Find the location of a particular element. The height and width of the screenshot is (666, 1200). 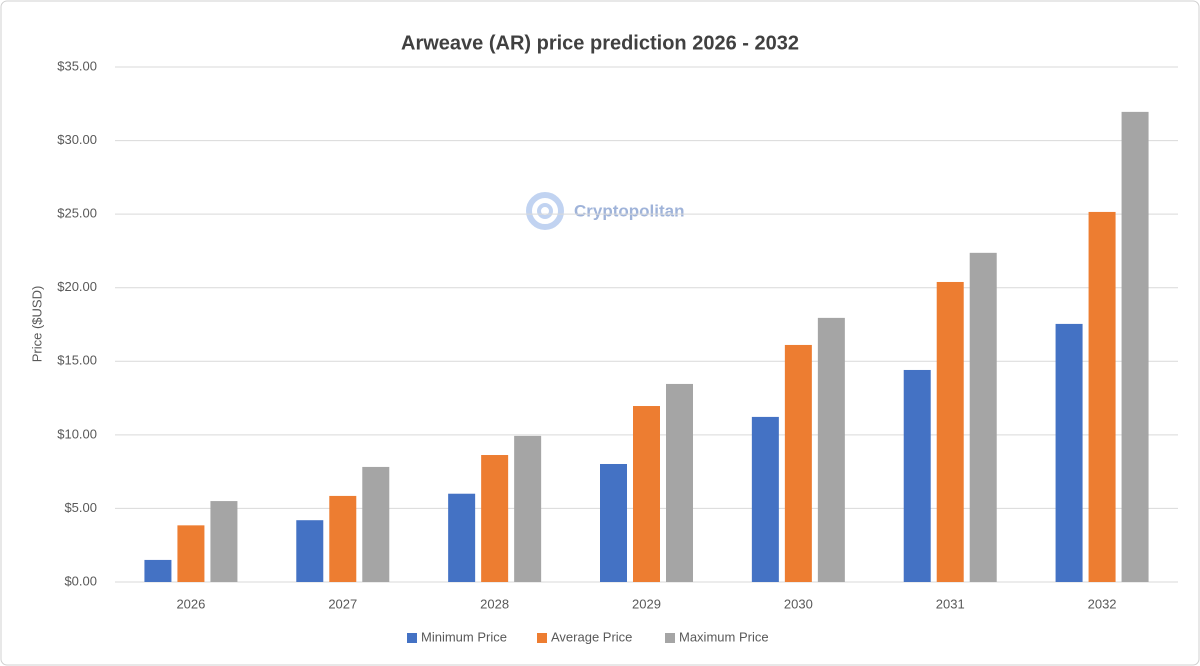

x-tick-label: 2031 is located at coordinates (950, 603).